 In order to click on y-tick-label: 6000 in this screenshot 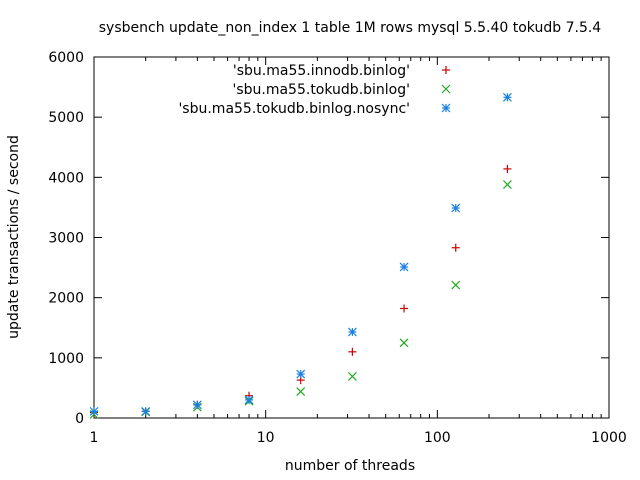, I will do `click(66, 58)`.